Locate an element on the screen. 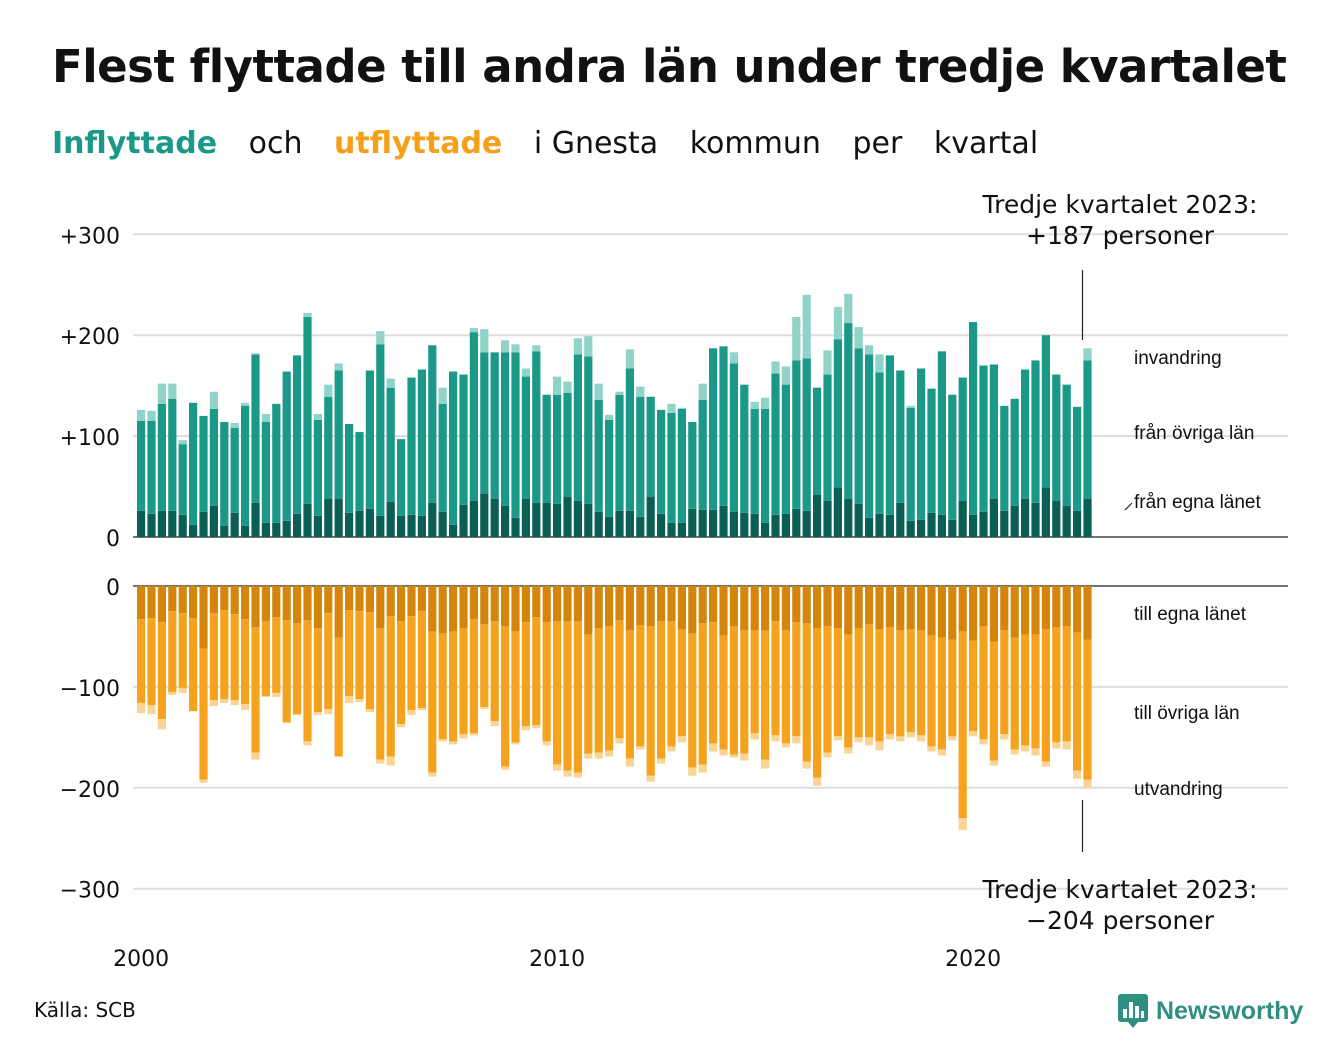 The width and height of the screenshot is (1340, 1060). series-label-fran-egna-leader is located at coordinates (1128, 506).